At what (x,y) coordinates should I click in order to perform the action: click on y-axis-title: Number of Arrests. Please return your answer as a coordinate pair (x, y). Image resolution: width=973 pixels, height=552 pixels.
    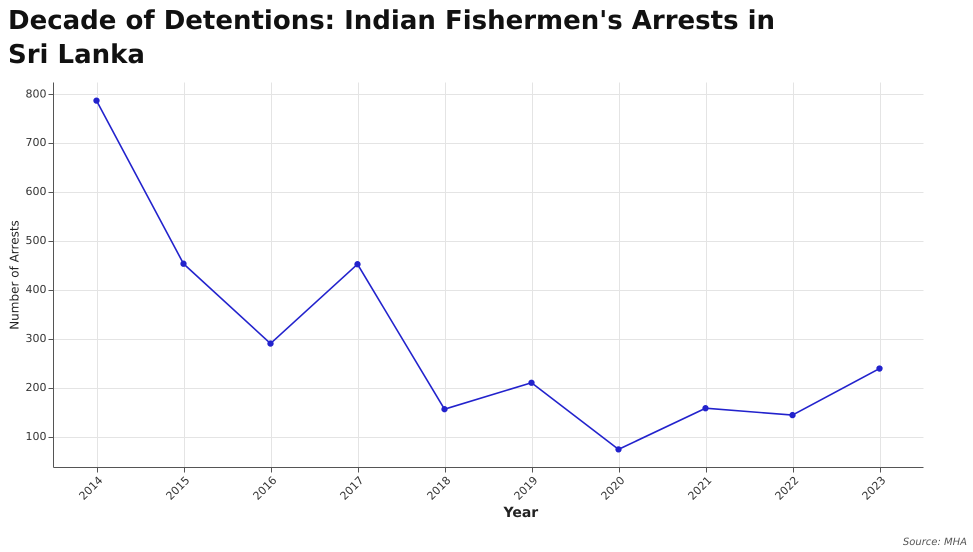
    Looking at the image, I should click on (15, 275).